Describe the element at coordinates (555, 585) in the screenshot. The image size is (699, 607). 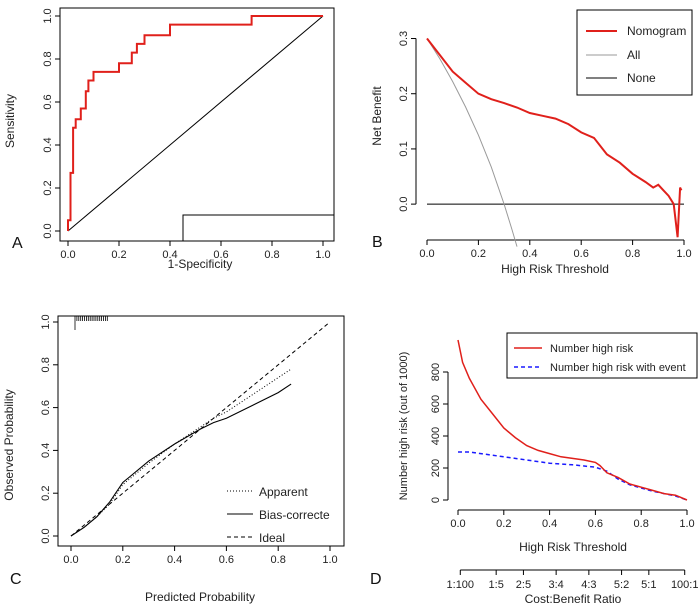
I see `panel-d-cost-tick-label: 3:4` at that location.